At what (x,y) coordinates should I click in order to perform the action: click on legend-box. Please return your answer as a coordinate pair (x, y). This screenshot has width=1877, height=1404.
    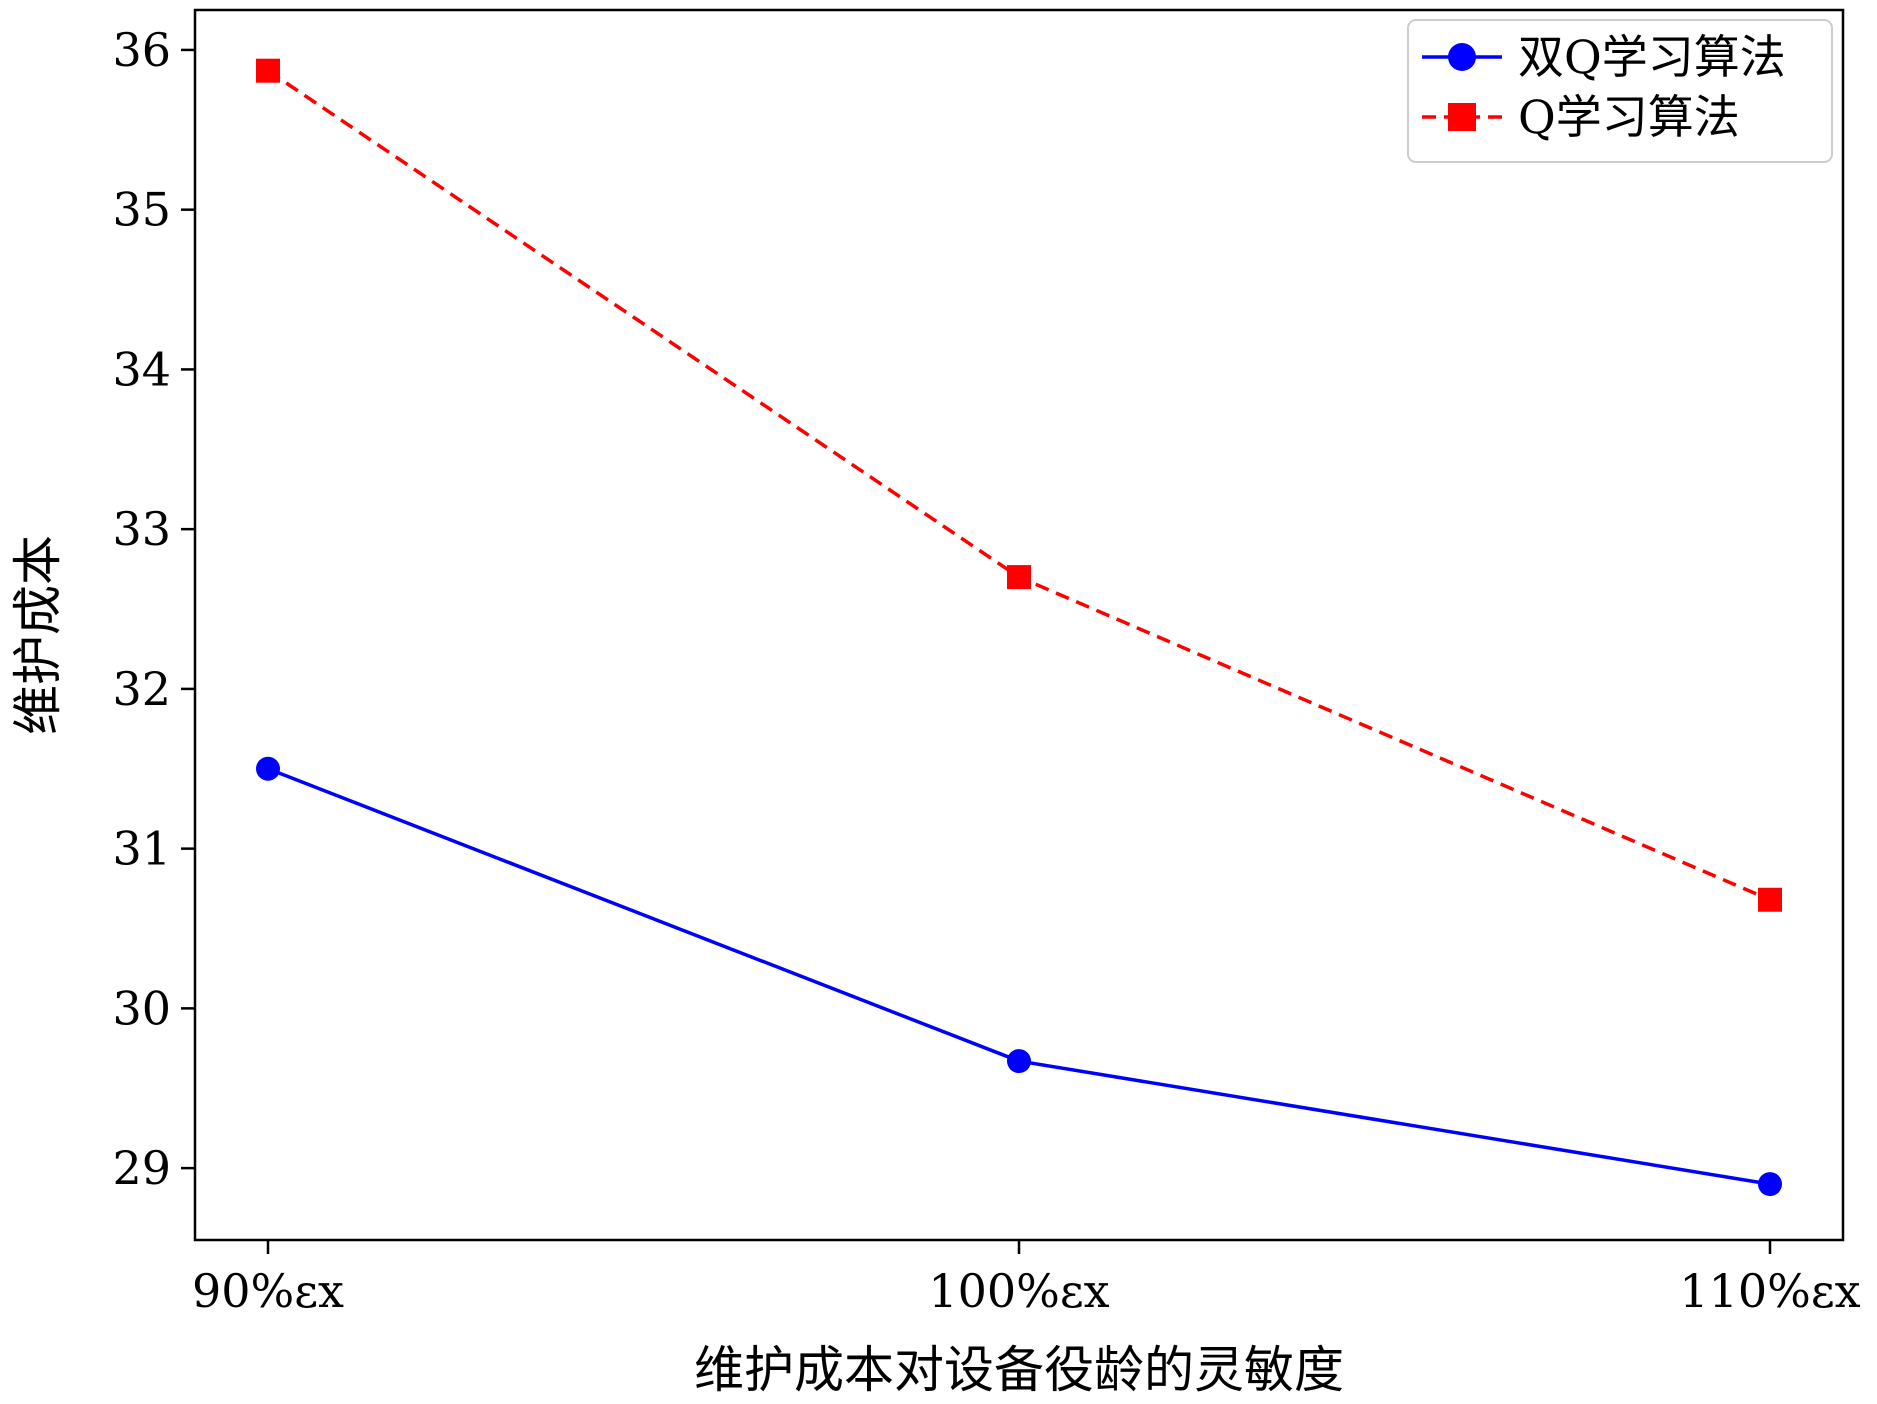
    Looking at the image, I should click on (1620, 91).